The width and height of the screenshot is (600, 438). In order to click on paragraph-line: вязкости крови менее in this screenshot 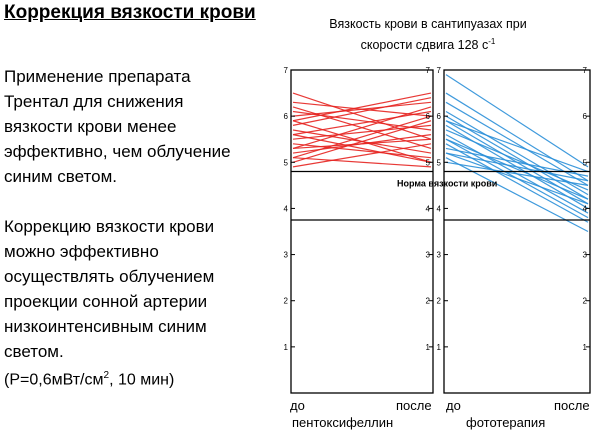, I will do `click(90, 126)`.